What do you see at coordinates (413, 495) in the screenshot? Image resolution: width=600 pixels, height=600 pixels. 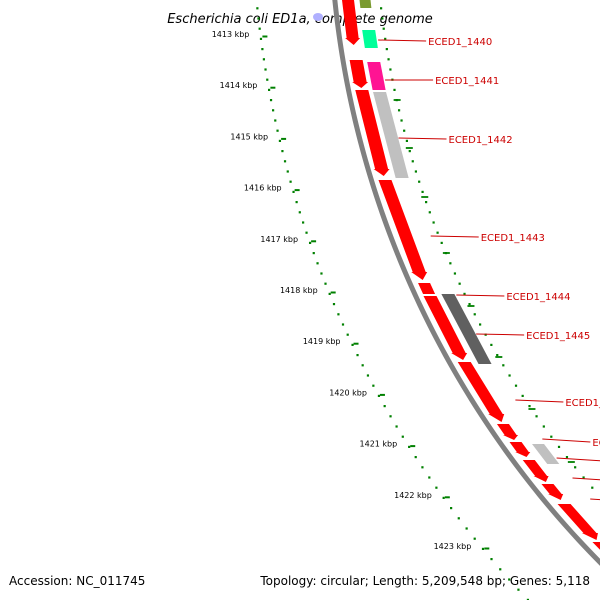 I see `kbp-tick-label: 1422 kbp` at bounding box center [413, 495].